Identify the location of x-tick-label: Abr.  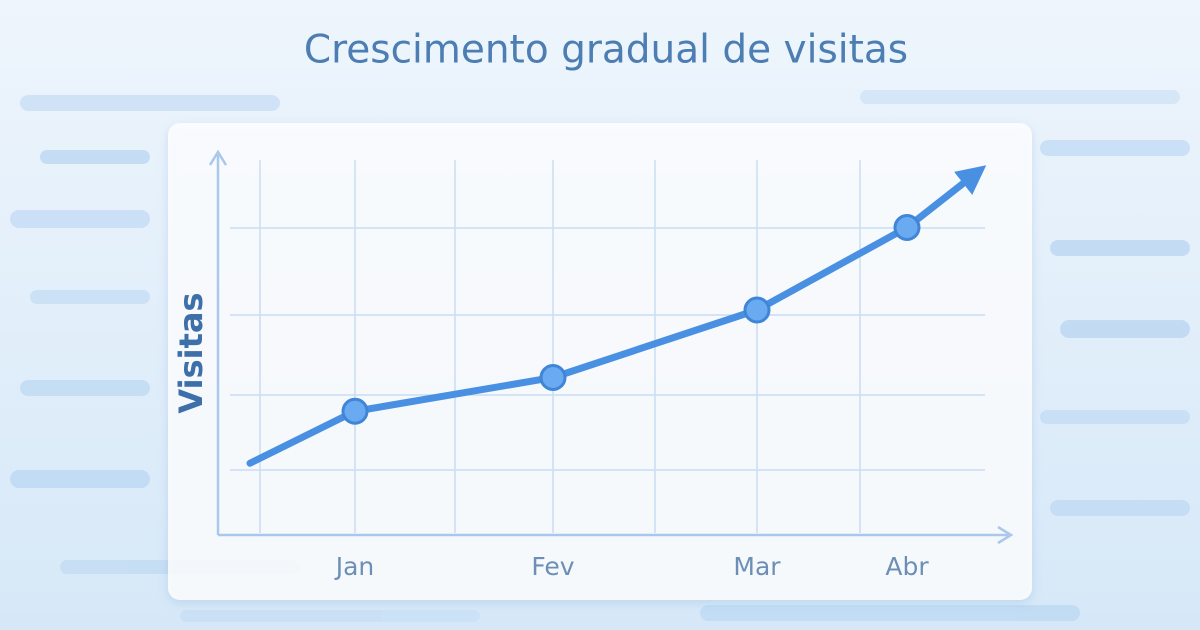
(907, 566).